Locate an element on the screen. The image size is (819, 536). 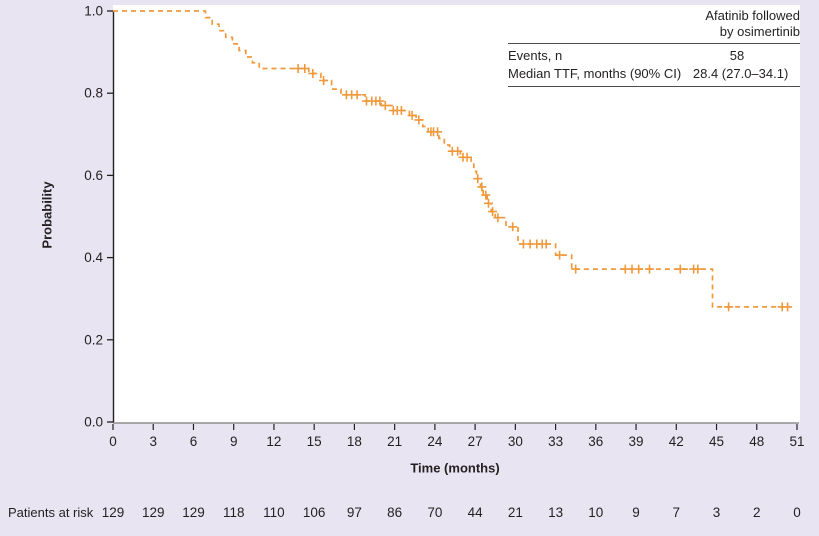
x-axis-label: Time (months) is located at coordinates (455, 468).